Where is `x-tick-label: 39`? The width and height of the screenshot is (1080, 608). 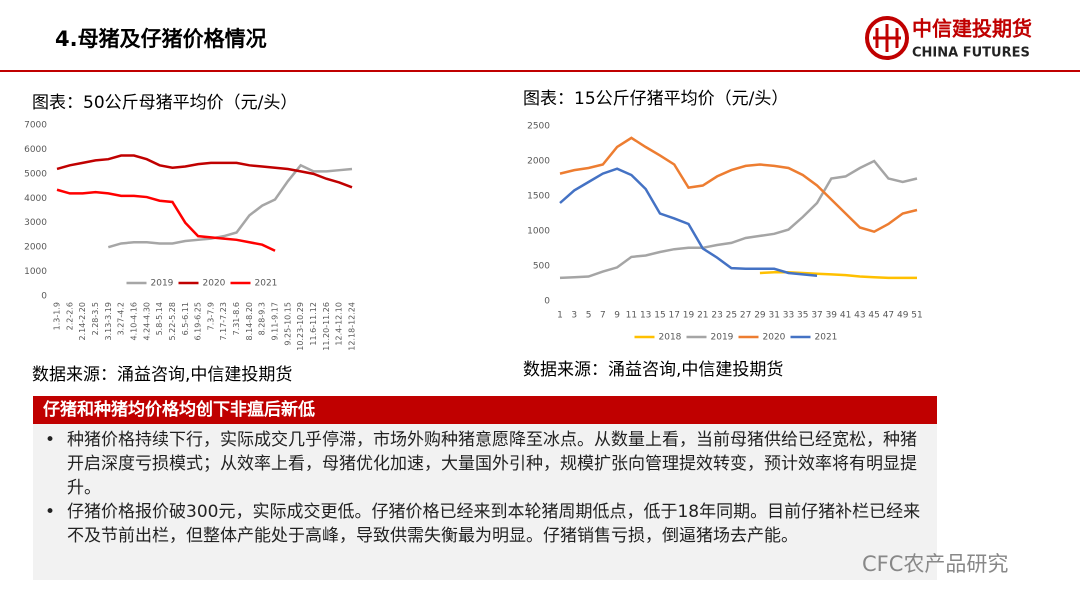
x-tick-label: 39 is located at coordinates (832, 316).